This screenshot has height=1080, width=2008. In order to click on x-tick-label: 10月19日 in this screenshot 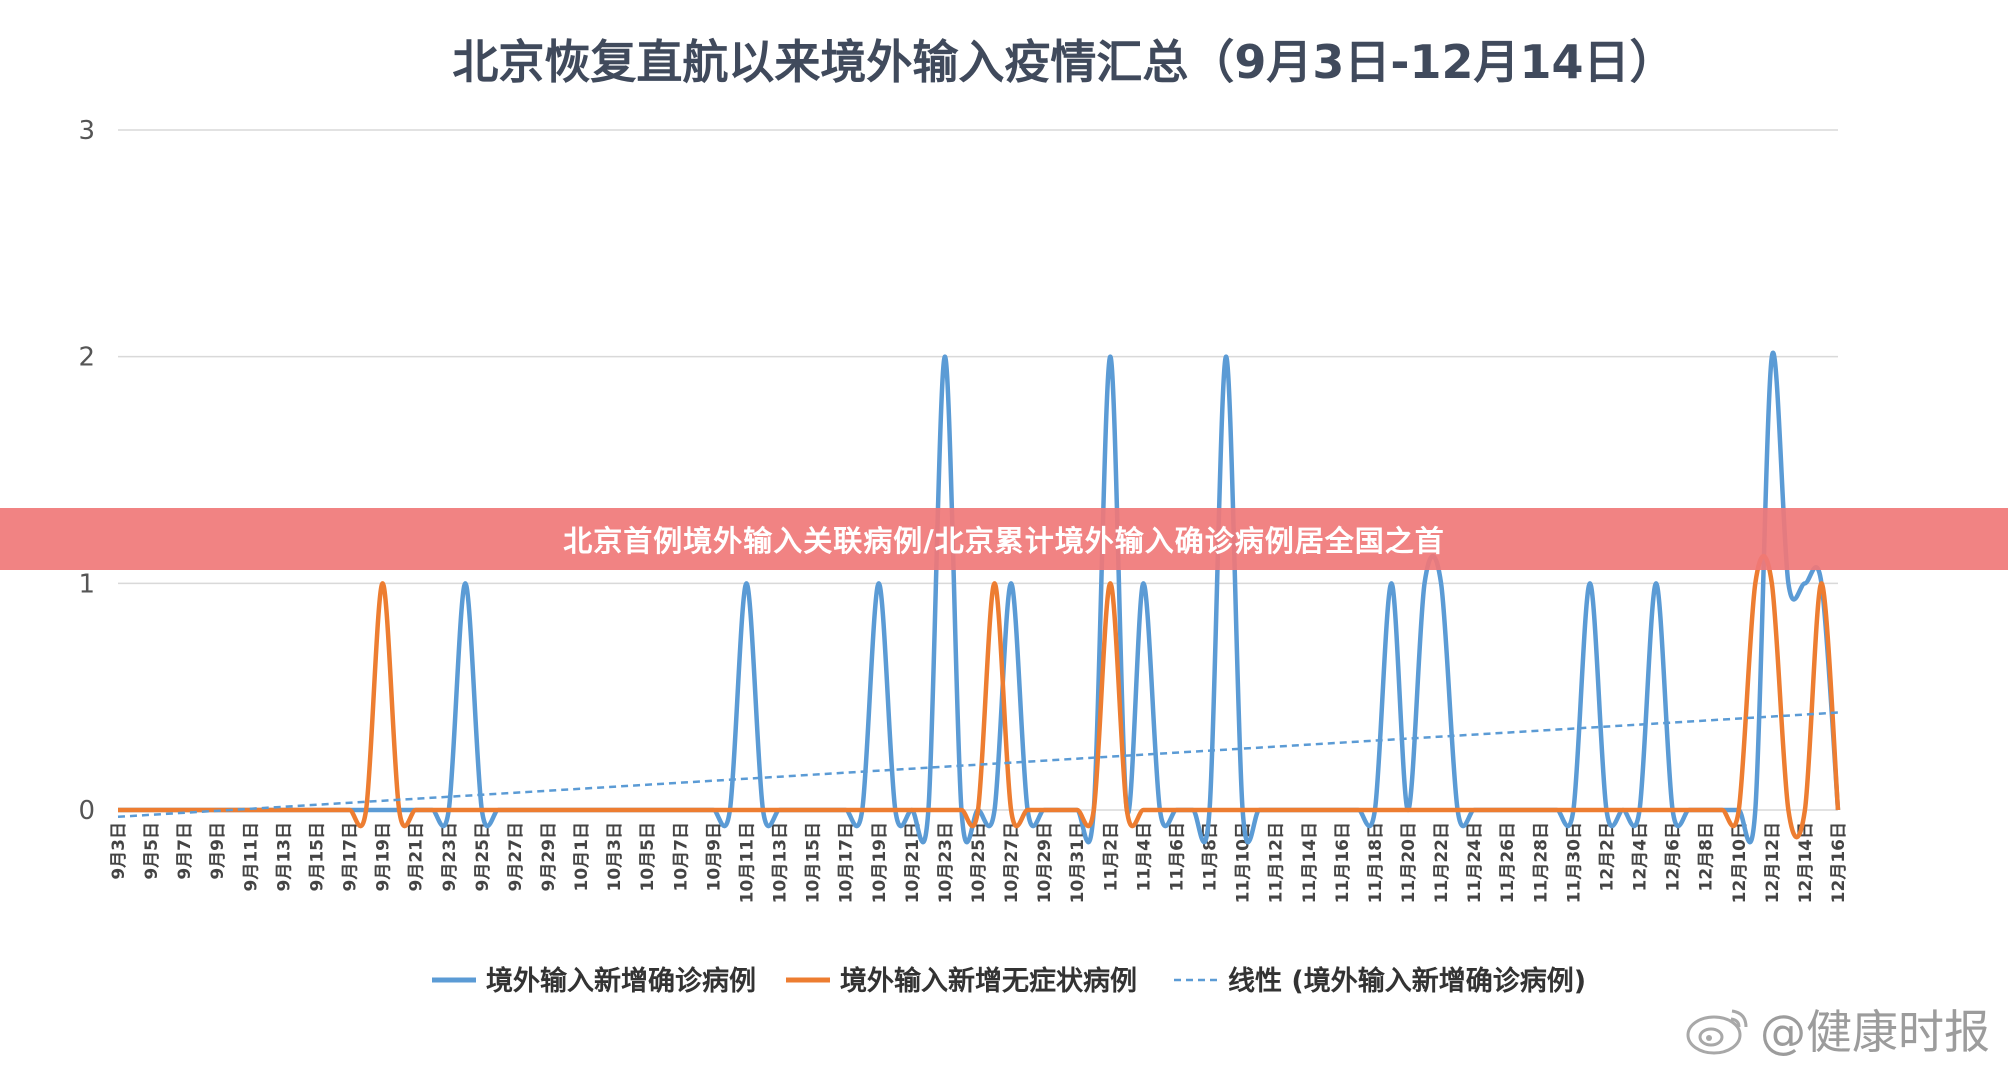, I will do `click(880, 862)`.